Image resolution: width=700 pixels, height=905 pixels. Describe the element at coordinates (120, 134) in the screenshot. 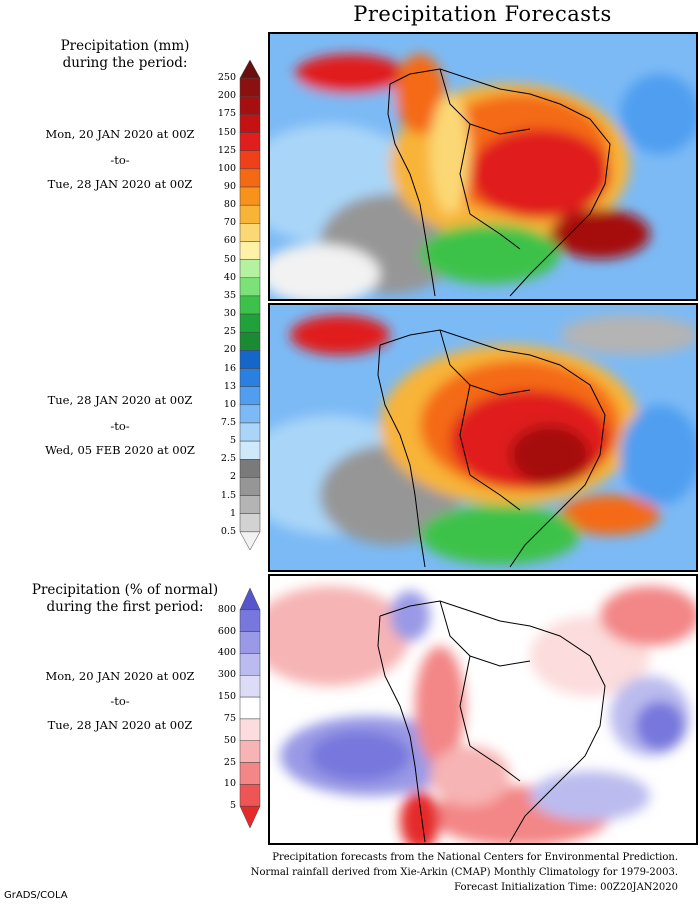

I see `period1-start: Mon, 20 JAN 2020 at 00Z` at that location.